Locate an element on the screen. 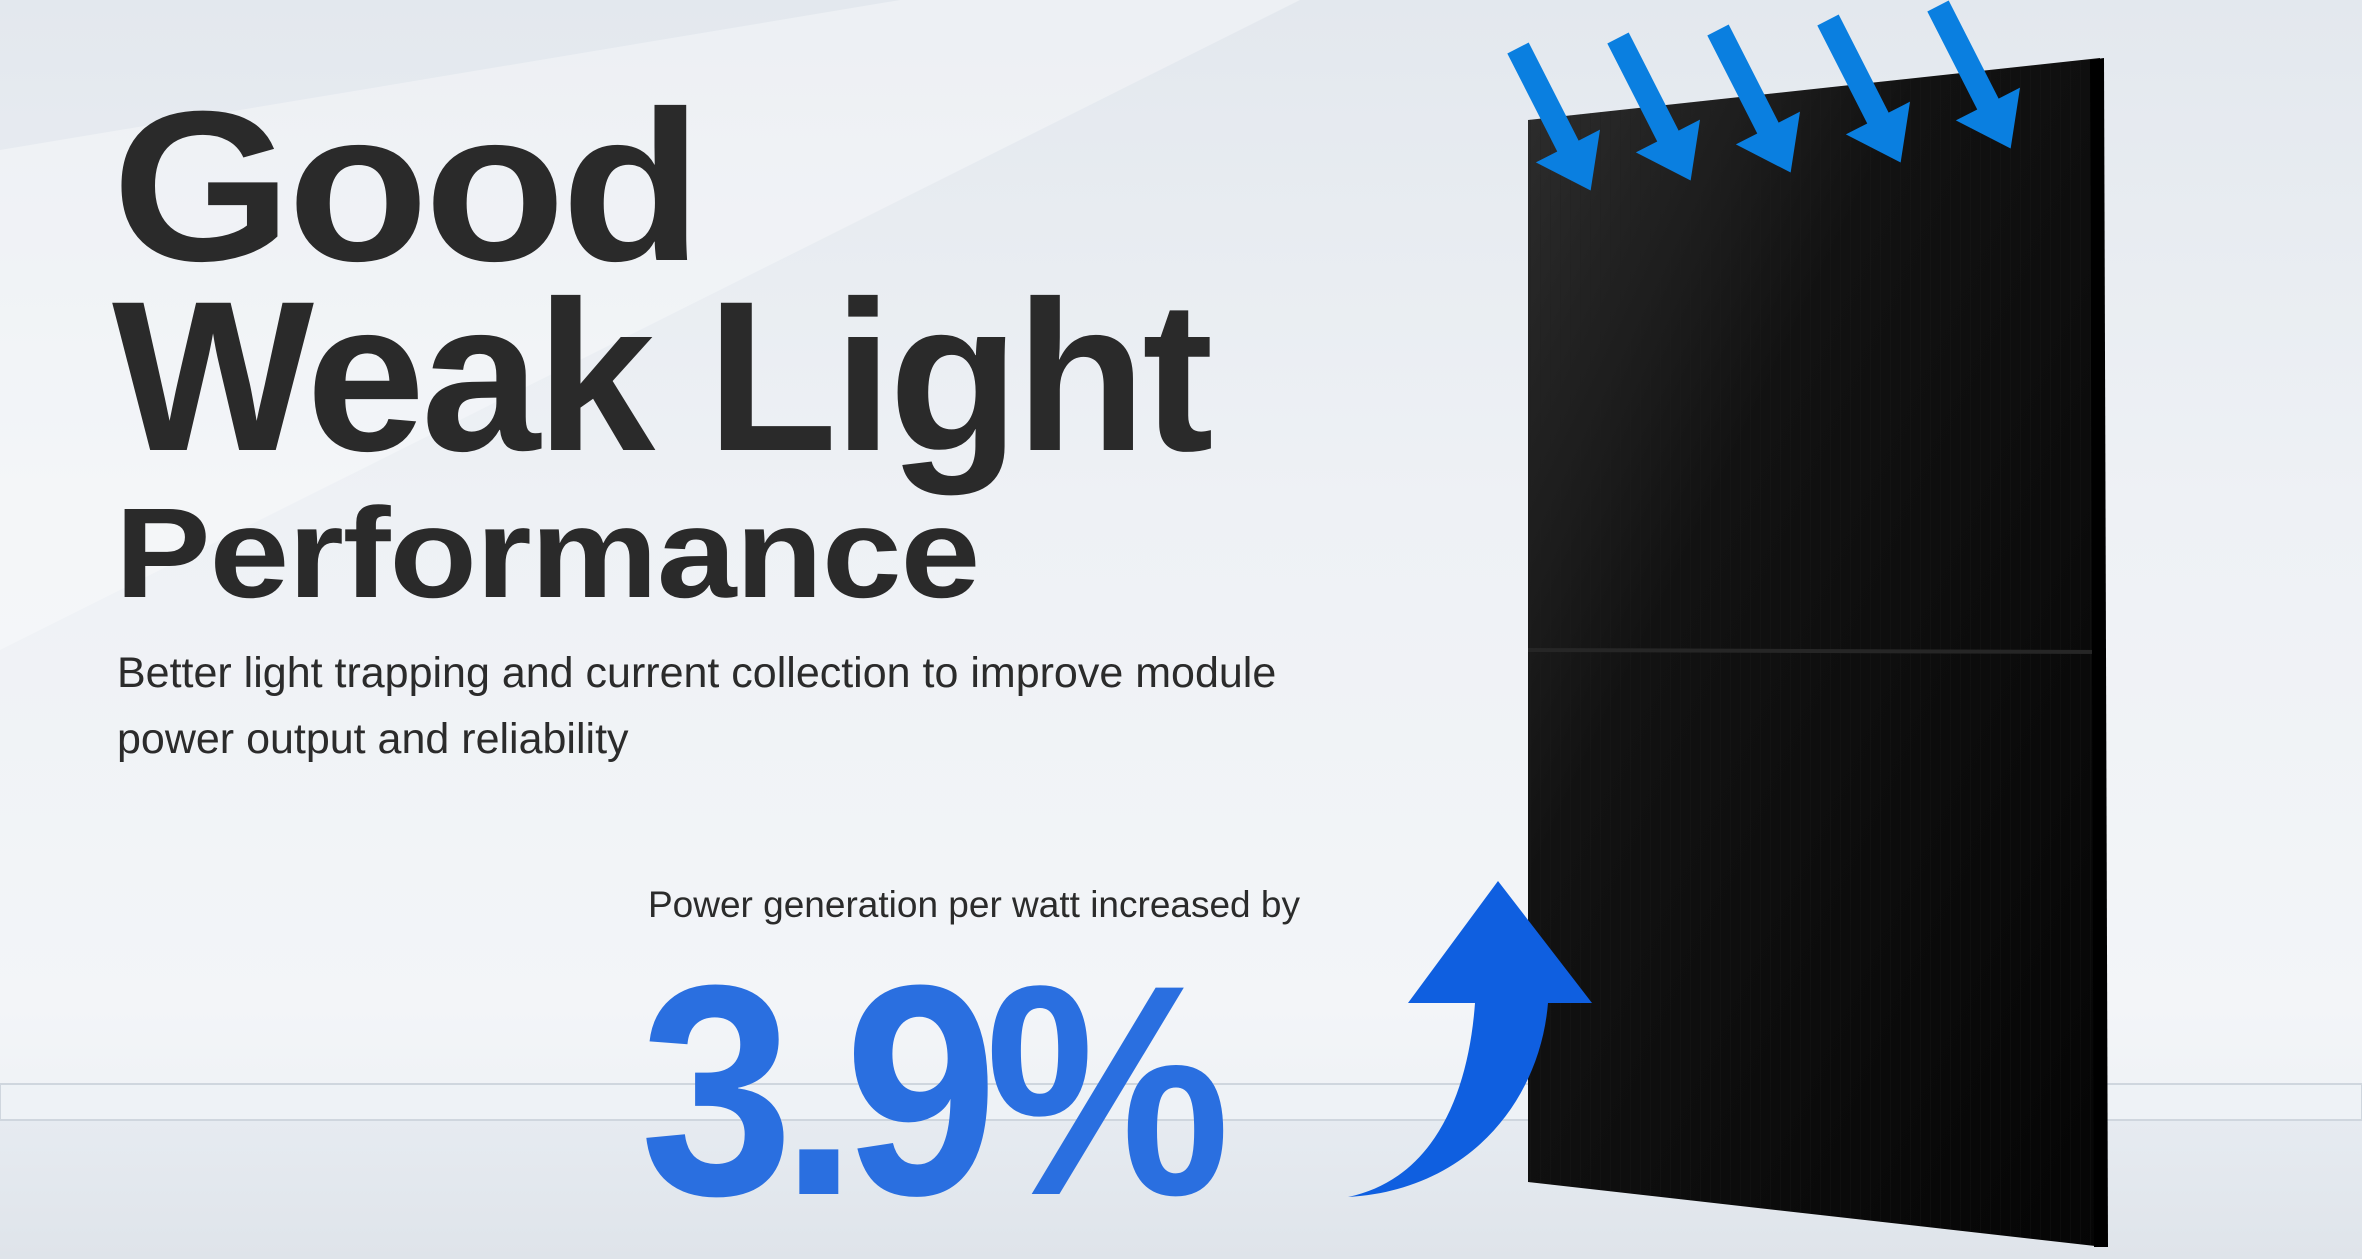  headline-line-1: Good is located at coordinates (407, 186).